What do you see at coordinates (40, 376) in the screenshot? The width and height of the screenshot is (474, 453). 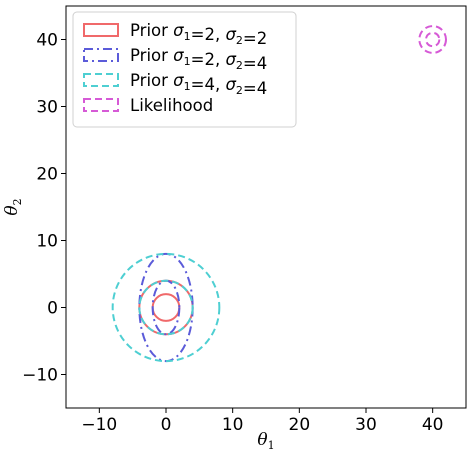 I see `y-tick-label: −10` at bounding box center [40, 376].